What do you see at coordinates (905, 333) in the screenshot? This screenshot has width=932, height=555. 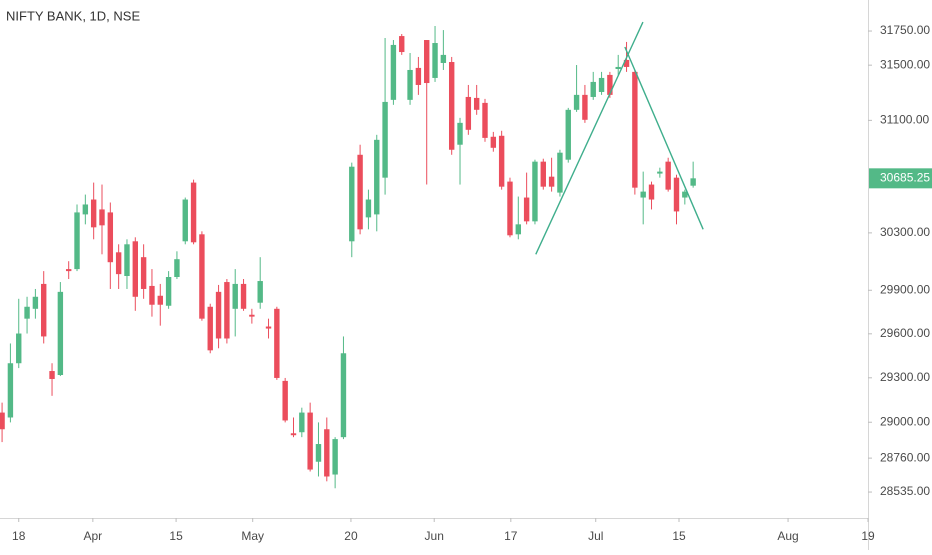 I see `y-tick-label: 29600.00` at bounding box center [905, 333].